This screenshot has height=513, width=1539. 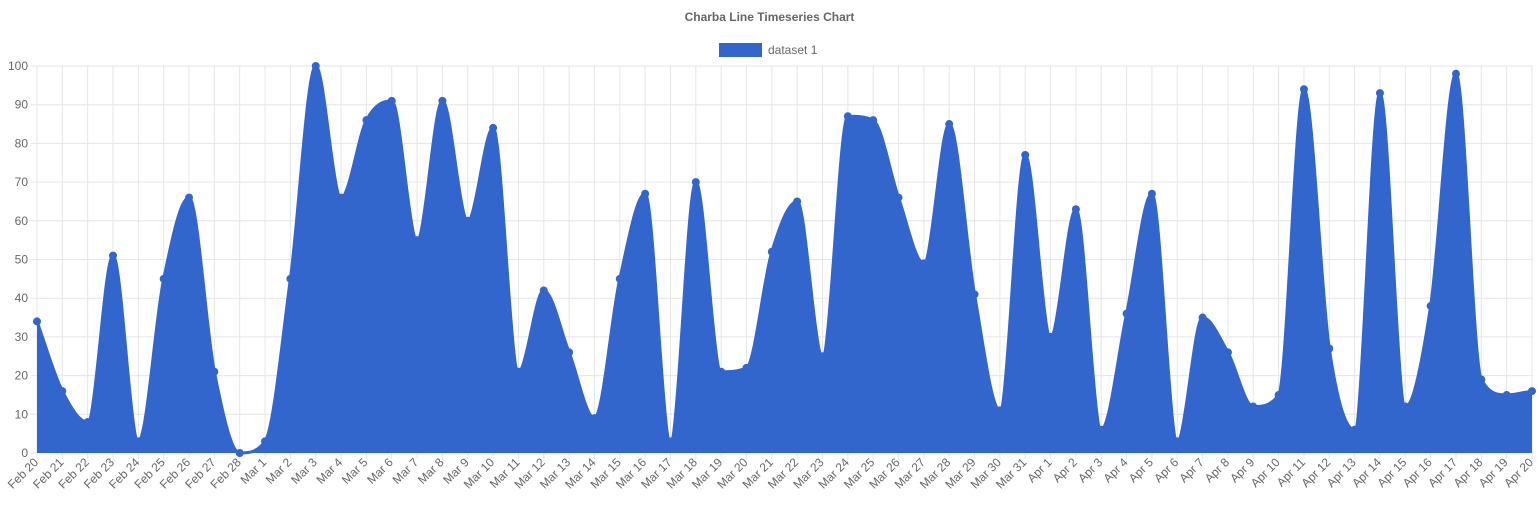 I want to click on x-tick-label: Mar 8, so click(x=431, y=471).